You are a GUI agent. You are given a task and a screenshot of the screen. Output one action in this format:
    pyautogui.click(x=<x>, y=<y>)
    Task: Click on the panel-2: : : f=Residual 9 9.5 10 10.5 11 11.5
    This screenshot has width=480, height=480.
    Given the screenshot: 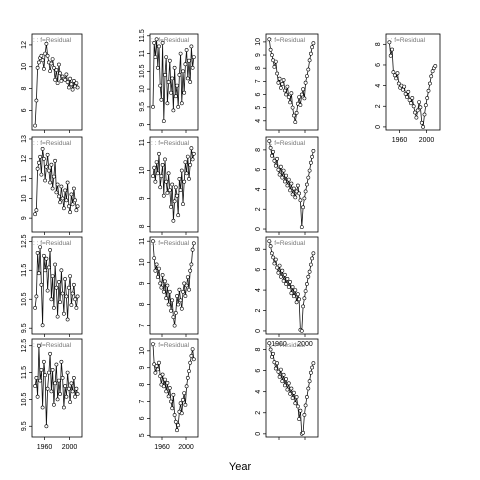 What is the action you would take?
    pyautogui.click(x=169, y=81)
    